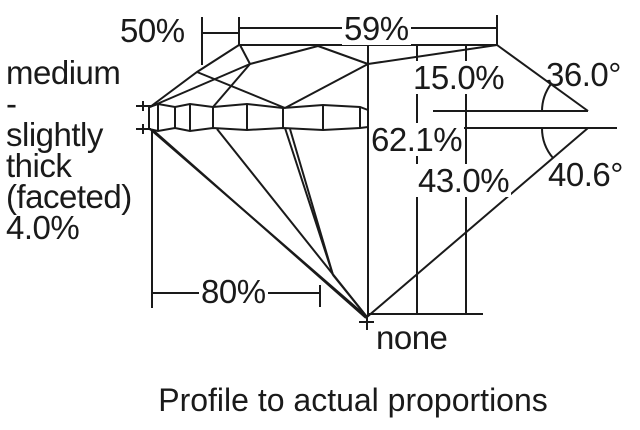  Describe the element at coordinates (585, 174) in the screenshot. I see `pavilion-angle-label: 40.6°` at that location.